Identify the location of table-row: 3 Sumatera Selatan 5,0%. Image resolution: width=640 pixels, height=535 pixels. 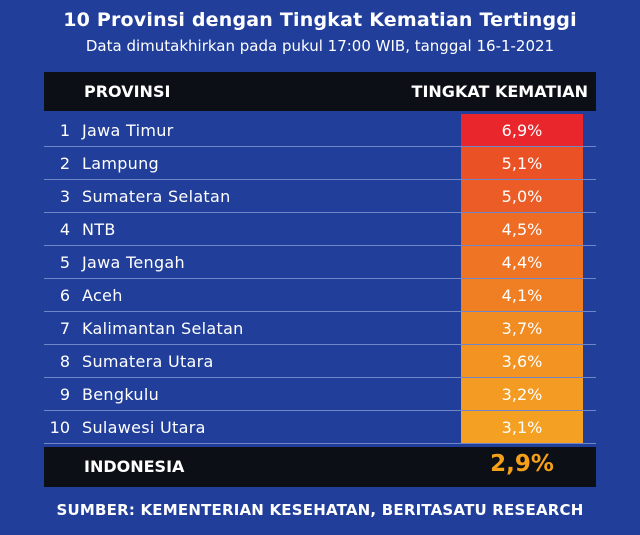
(320, 196).